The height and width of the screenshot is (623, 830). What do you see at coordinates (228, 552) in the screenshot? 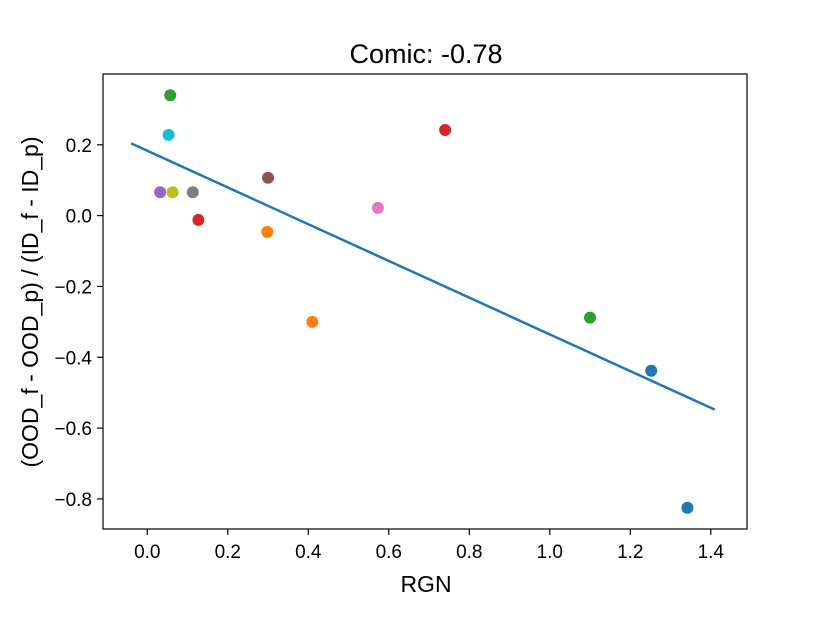
I see `x-tick-label: 0.2` at bounding box center [228, 552].